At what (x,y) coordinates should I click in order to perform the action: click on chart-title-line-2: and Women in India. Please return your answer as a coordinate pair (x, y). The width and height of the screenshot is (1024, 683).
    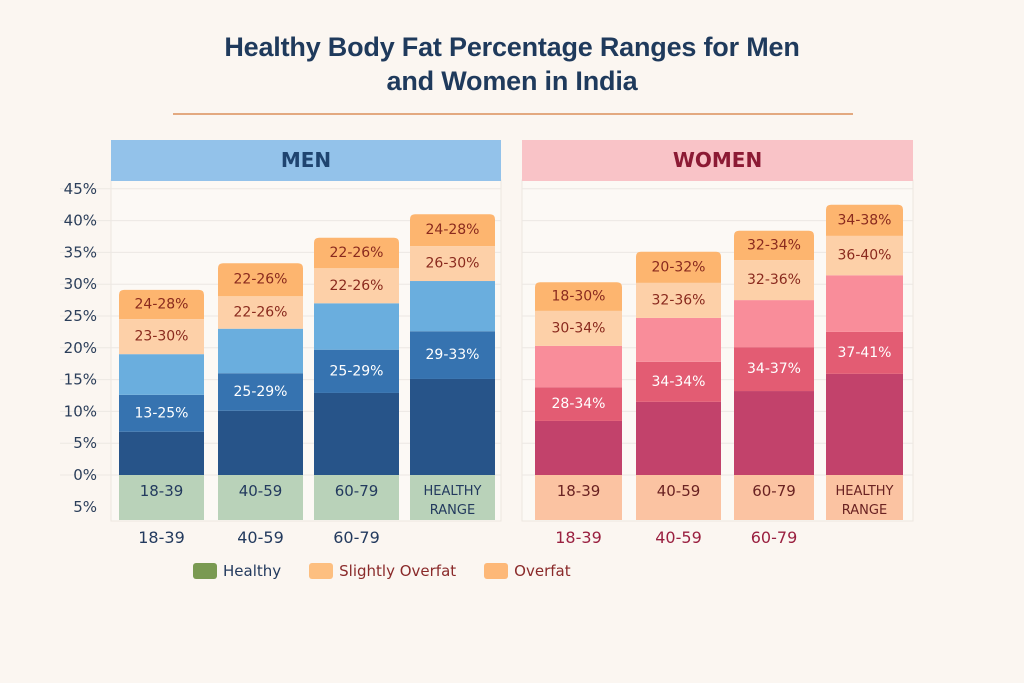
    Looking at the image, I should click on (512, 81).